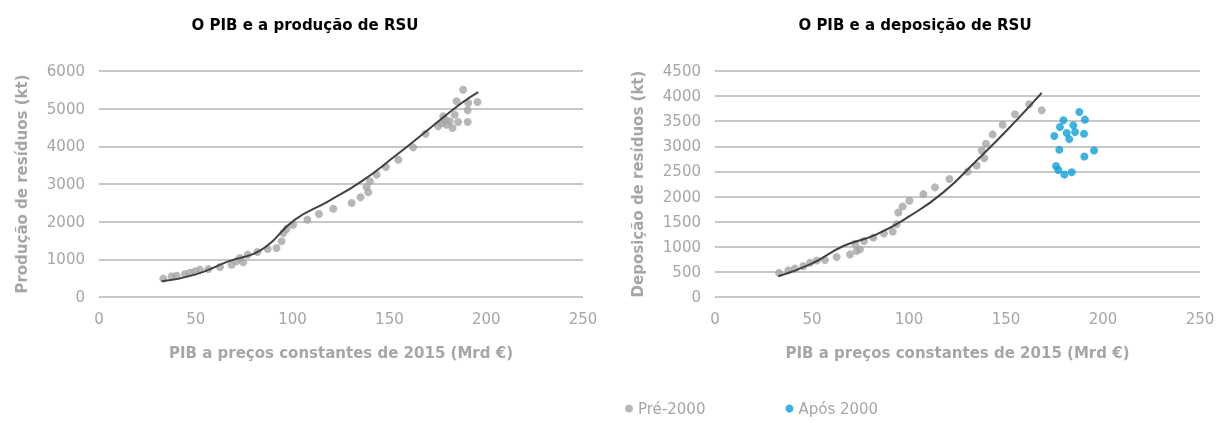 The height and width of the screenshot is (423, 1220). Describe the element at coordinates (65, 108) in the screenshot. I see `y-tick-label: 5000` at that location.